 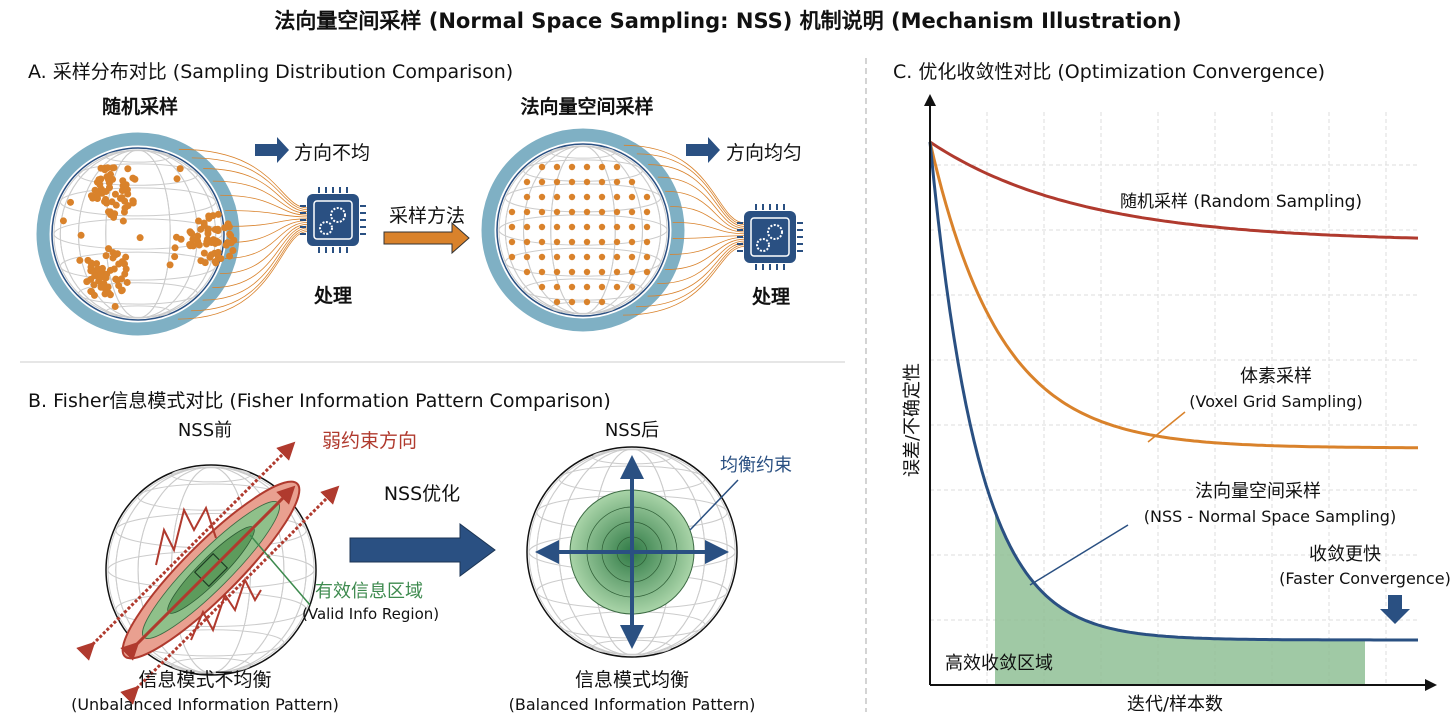 What do you see at coordinates (1270, 516) in the screenshot?
I see `nss-curve-label-en: (NSS - Normal Space Sampling)` at bounding box center [1270, 516].